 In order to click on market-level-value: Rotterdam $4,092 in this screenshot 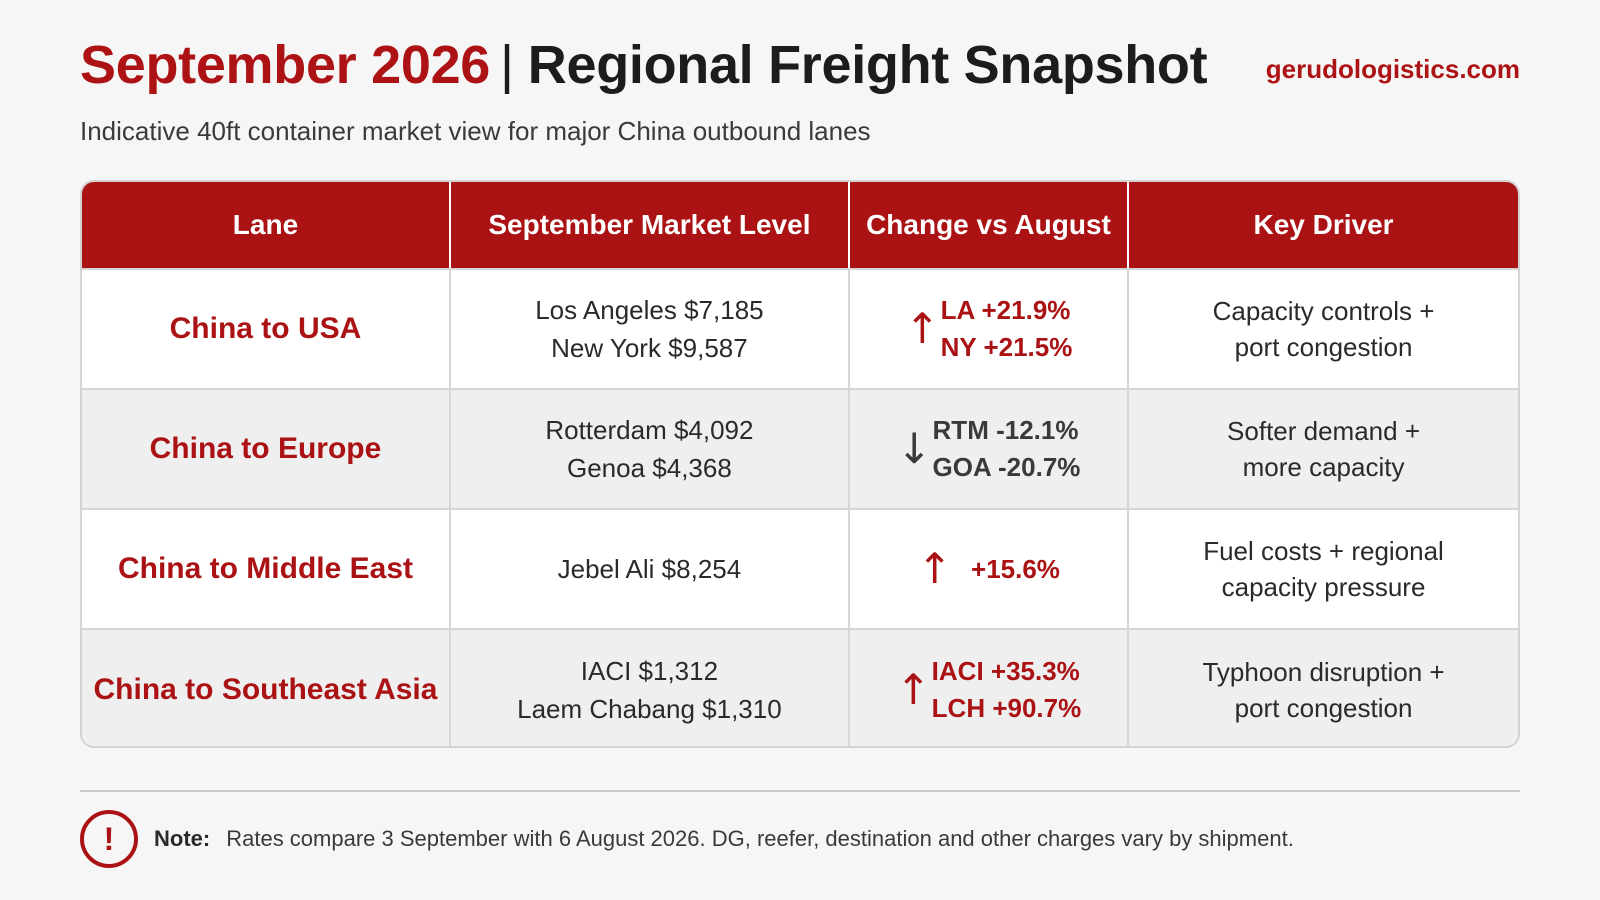, I will do `click(649, 430)`.